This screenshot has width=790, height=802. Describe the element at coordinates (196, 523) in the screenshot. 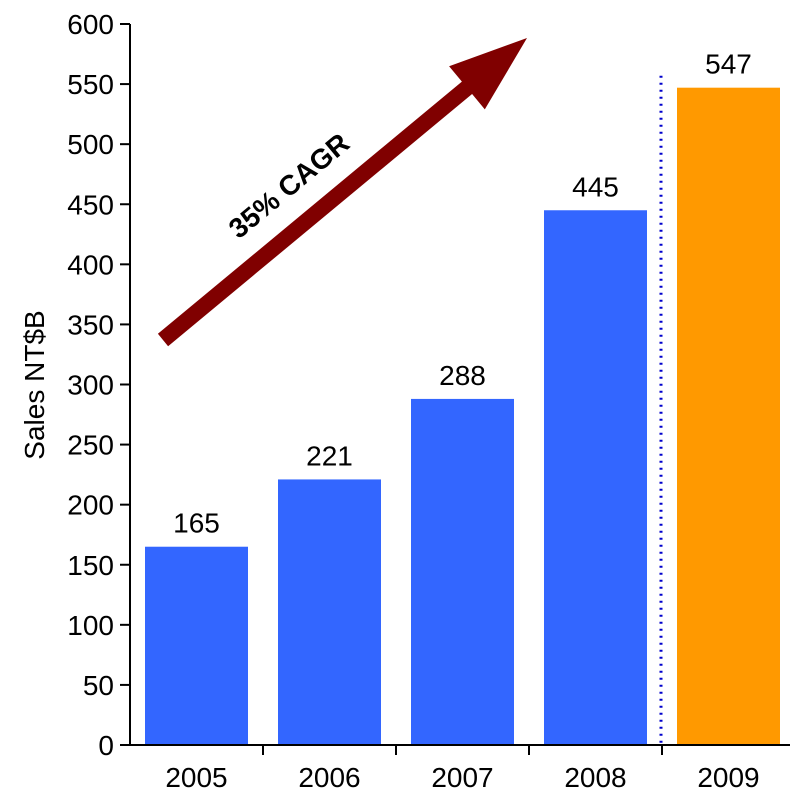

I see `data-label-2005: 165` at that location.